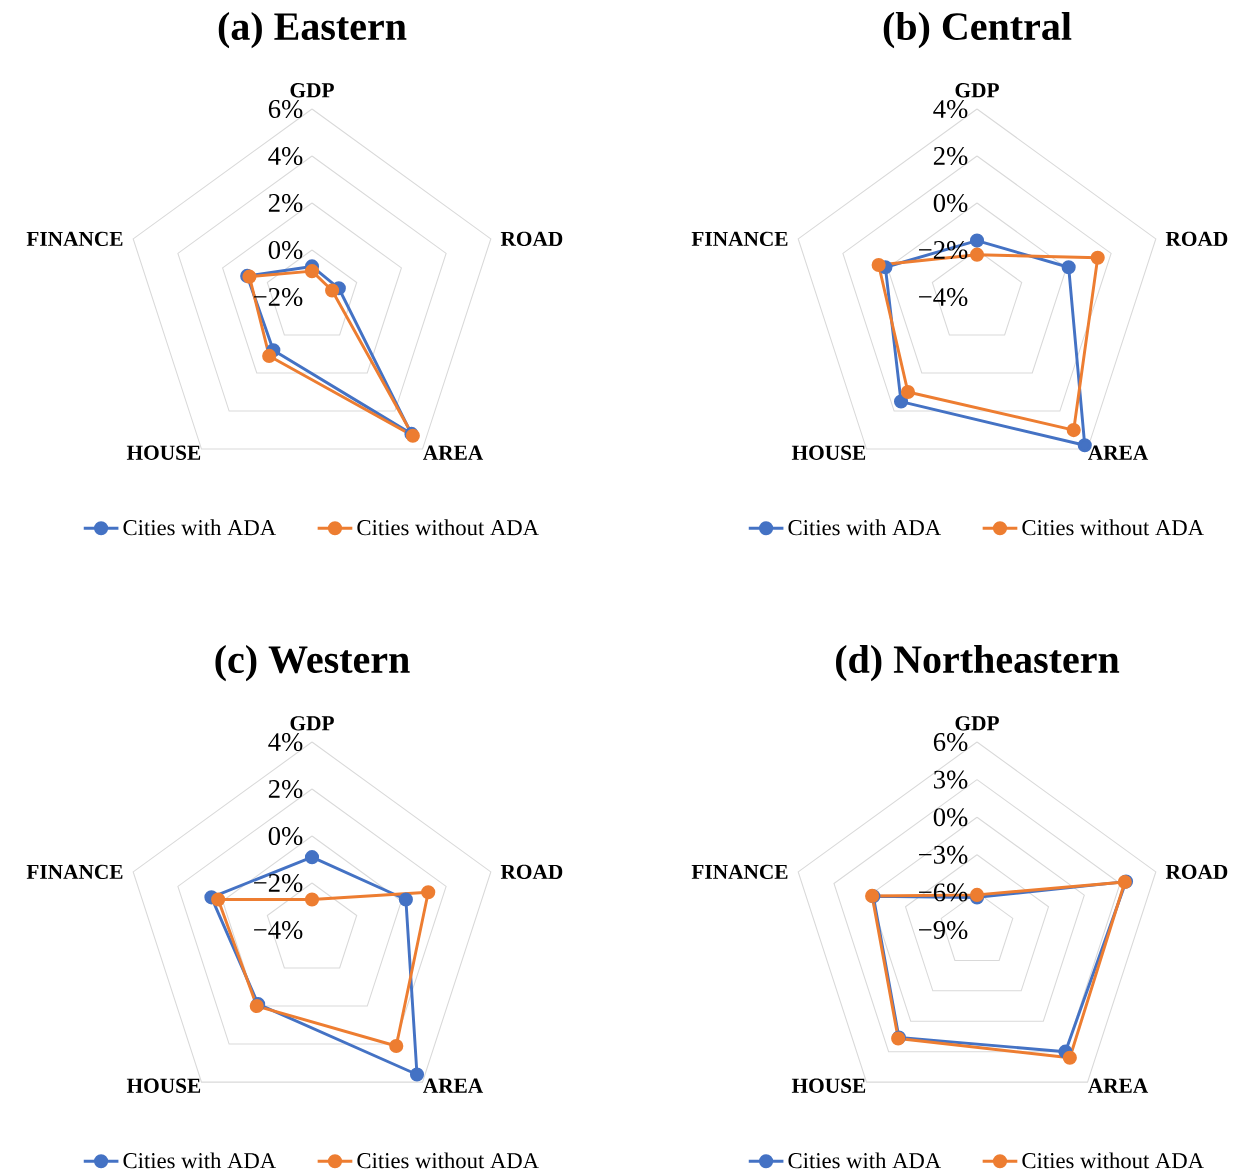  What do you see at coordinates (977, 30) in the screenshot?
I see `chart-title: (b) Central` at bounding box center [977, 30].